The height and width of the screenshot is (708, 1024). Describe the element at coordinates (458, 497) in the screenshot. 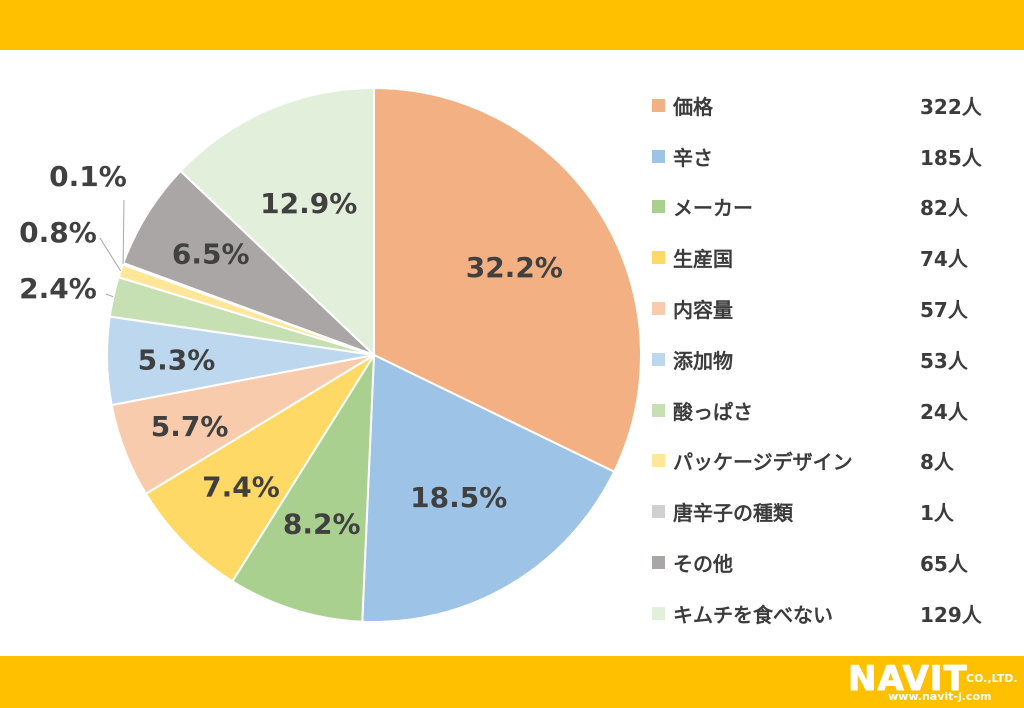

I see `slice-percent-label: 18.5%` at that location.